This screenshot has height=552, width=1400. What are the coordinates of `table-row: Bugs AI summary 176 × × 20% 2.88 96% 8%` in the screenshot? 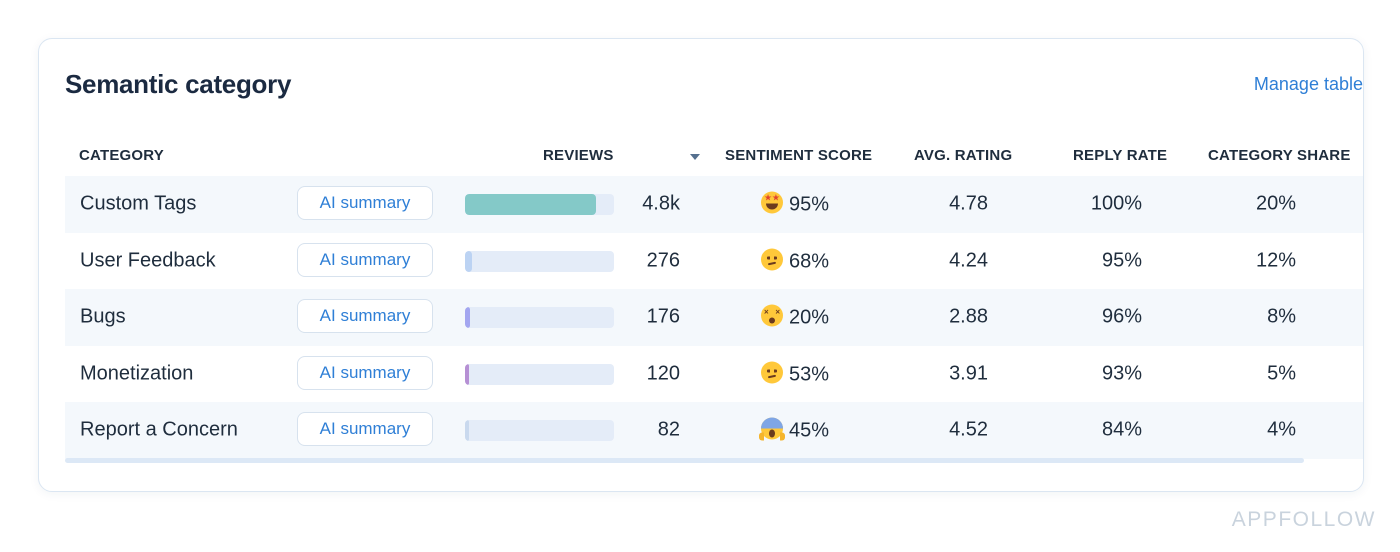 It's located at (714, 317).